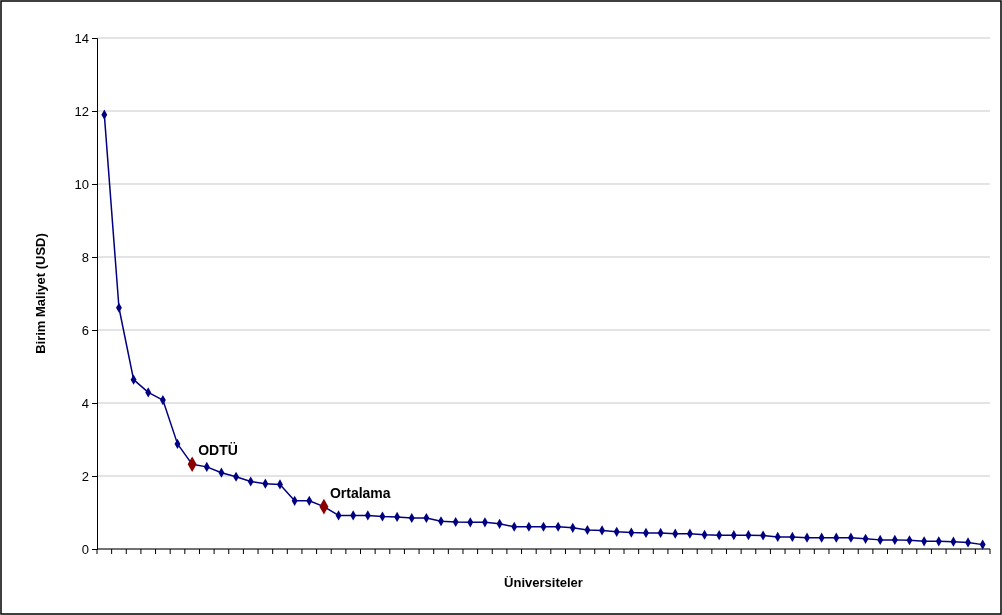 The height and width of the screenshot is (615, 1002). I want to click on x-axis-title: Üniversiteler, so click(543, 582).